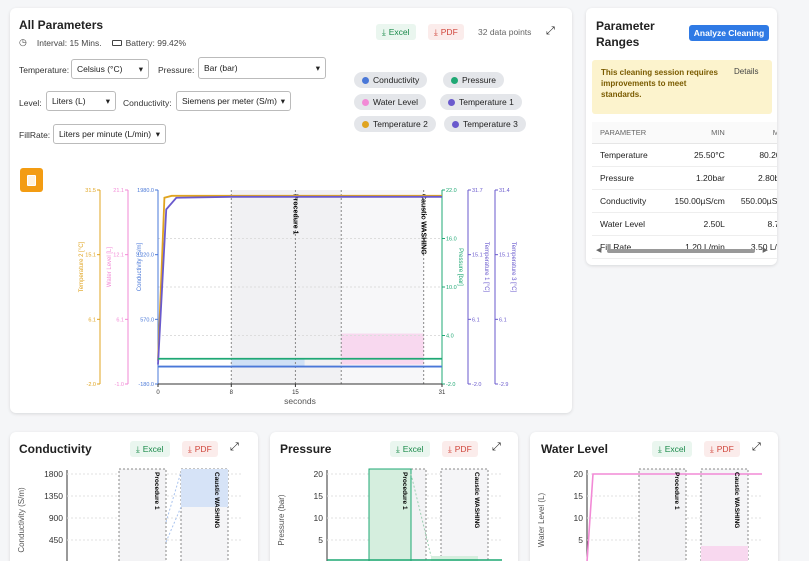 This screenshot has width=809, height=561. What do you see at coordinates (140, 266) in the screenshot?
I see `axis-label: Conductivity [S/m]` at bounding box center [140, 266].